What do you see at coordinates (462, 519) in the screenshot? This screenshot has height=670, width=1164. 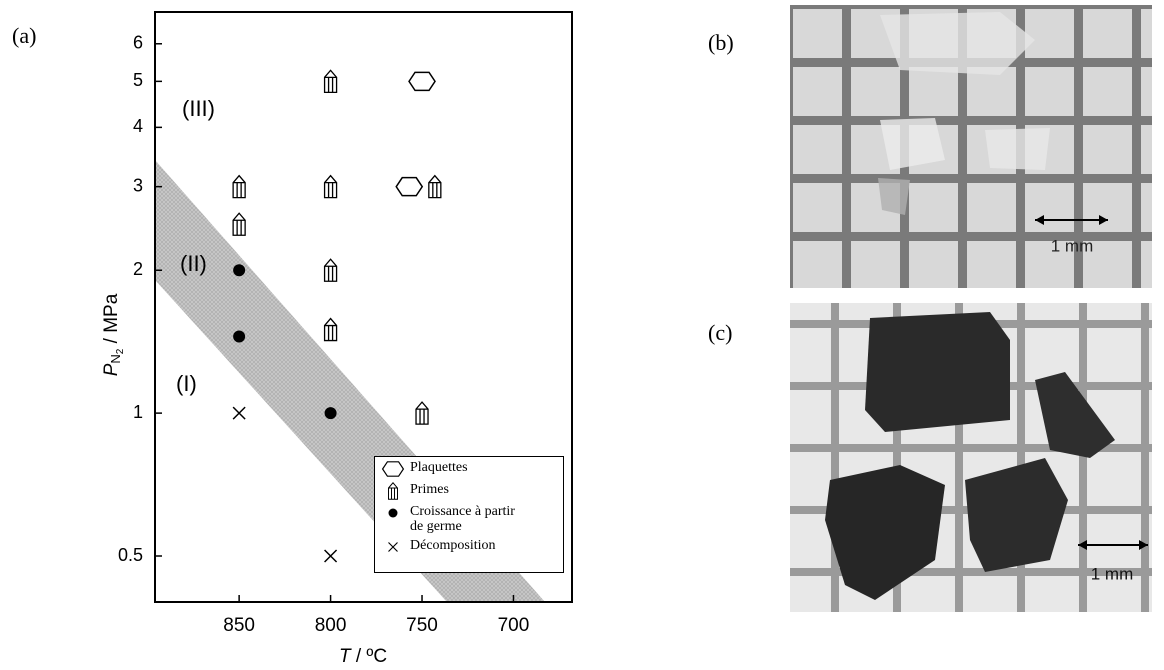 I see `legend-label: Croissance à partir de germe` at bounding box center [462, 519].